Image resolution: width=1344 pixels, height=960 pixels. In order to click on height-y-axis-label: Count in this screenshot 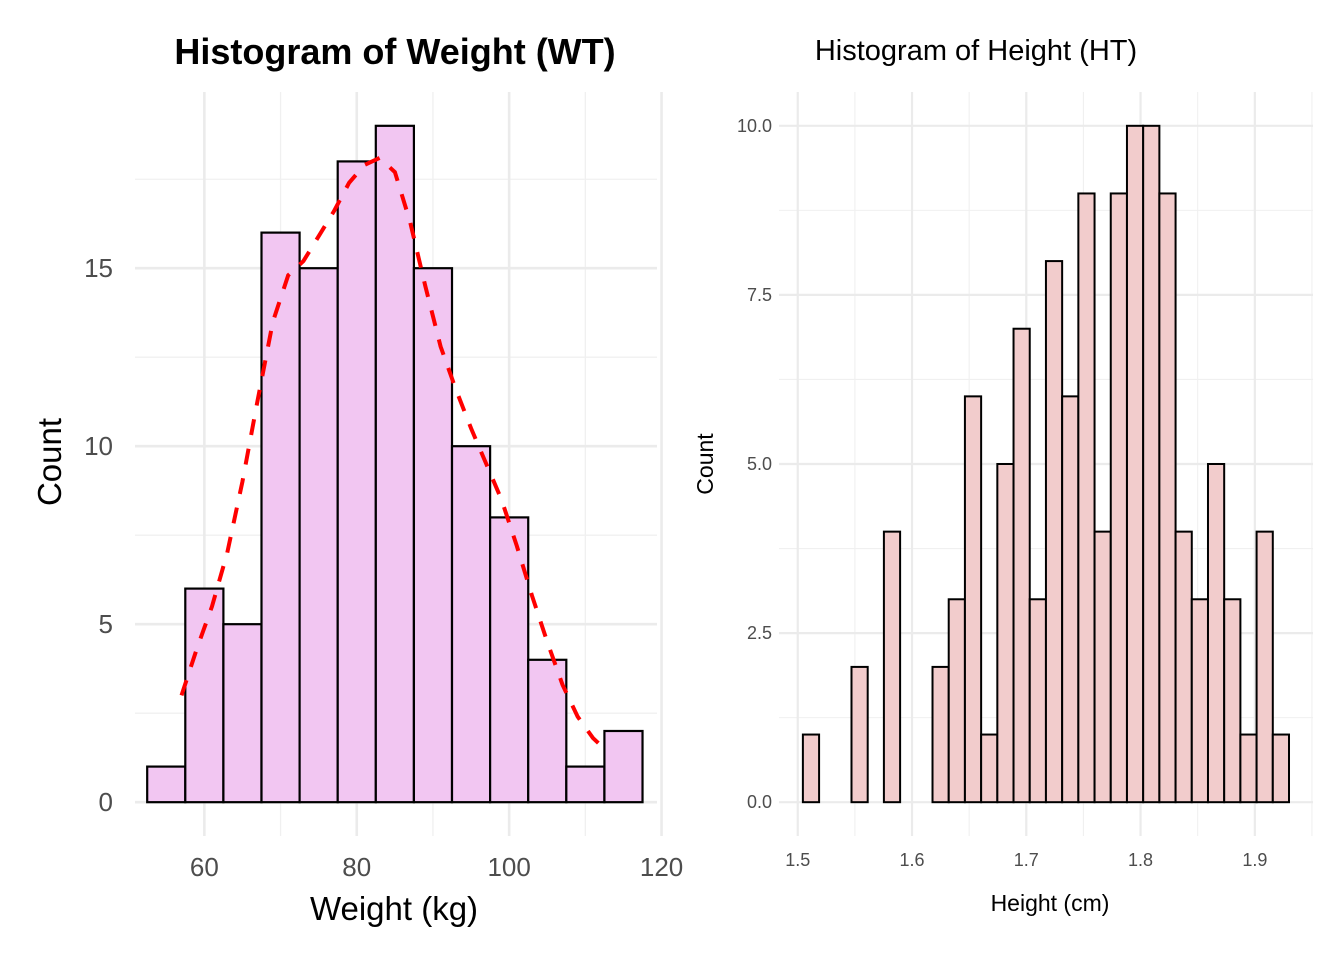, I will do `click(705, 464)`.